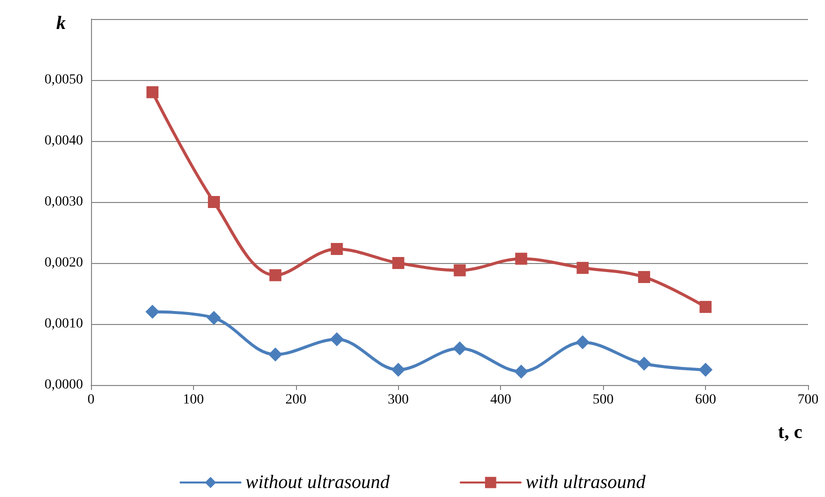 The width and height of the screenshot is (825, 497). What do you see at coordinates (295, 400) in the screenshot?
I see `x-tick-label: 200` at bounding box center [295, 400].